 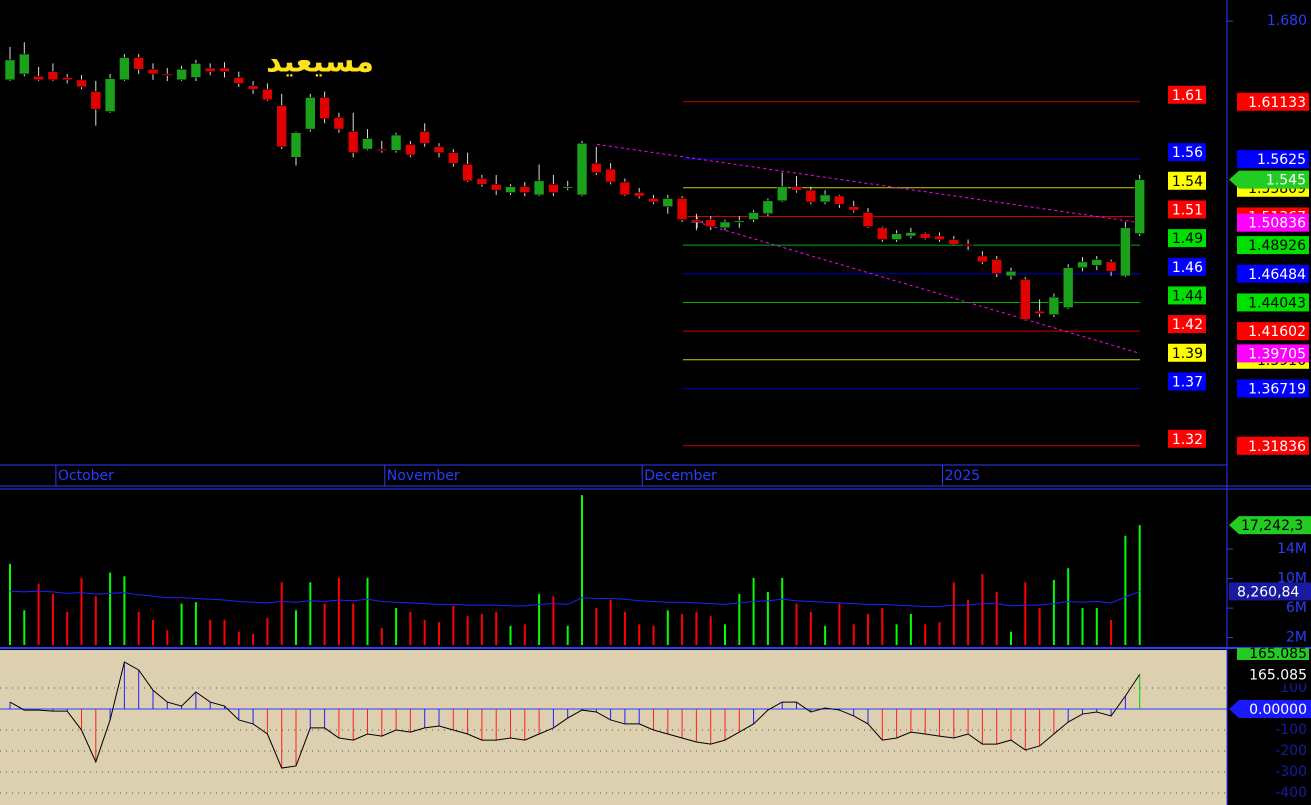 I want to click on cci-last-box, so click(x=1273, y=674).